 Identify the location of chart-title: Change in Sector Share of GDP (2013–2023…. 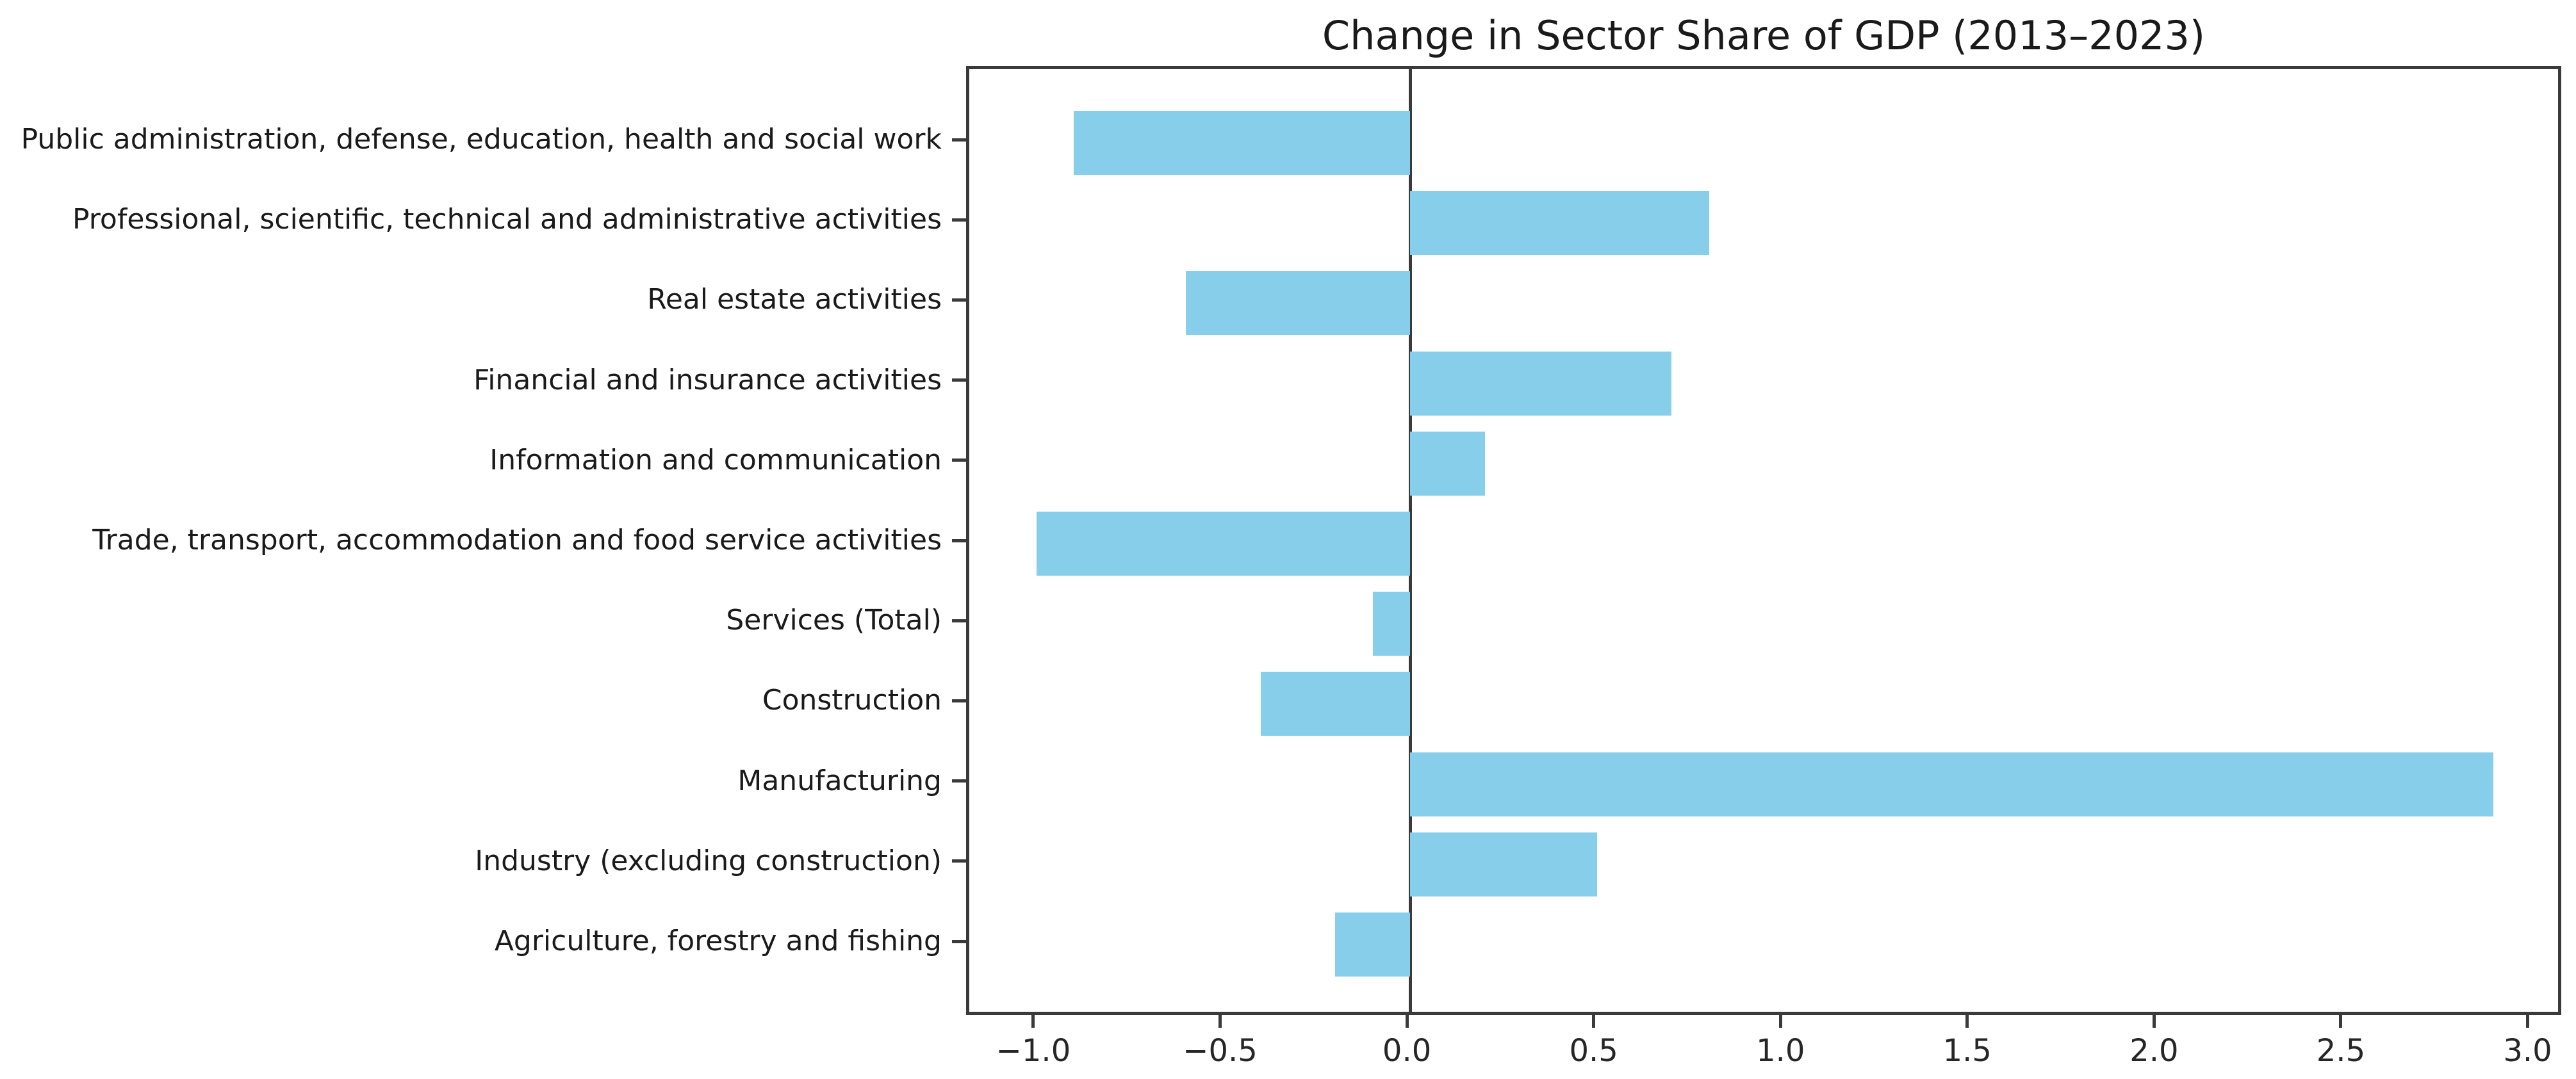
(1764, 35).